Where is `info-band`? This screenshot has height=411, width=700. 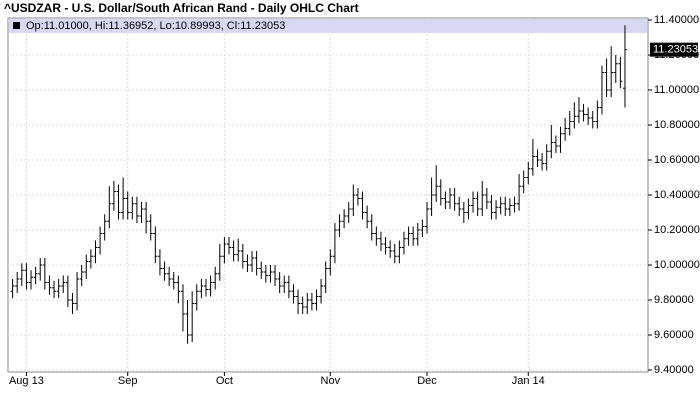
info-band is located at coordinates (328, 26).